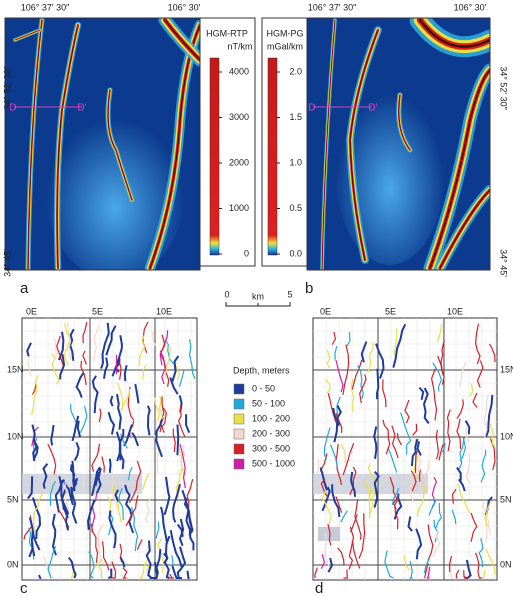  I want to click on colorbar-unit: mGal/km, so click(285, 46).